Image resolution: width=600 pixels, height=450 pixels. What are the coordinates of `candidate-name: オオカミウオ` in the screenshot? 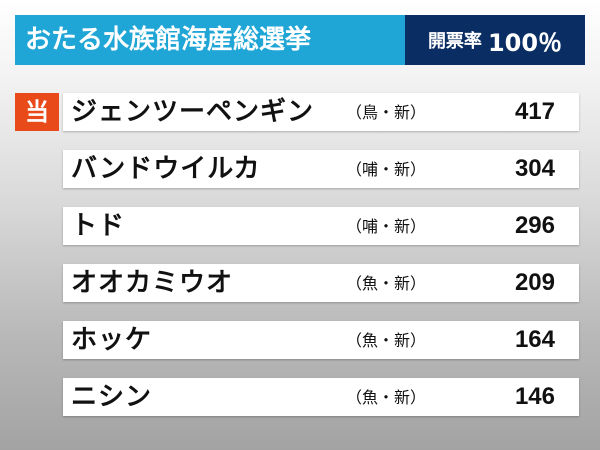 It's located at (152, 283).